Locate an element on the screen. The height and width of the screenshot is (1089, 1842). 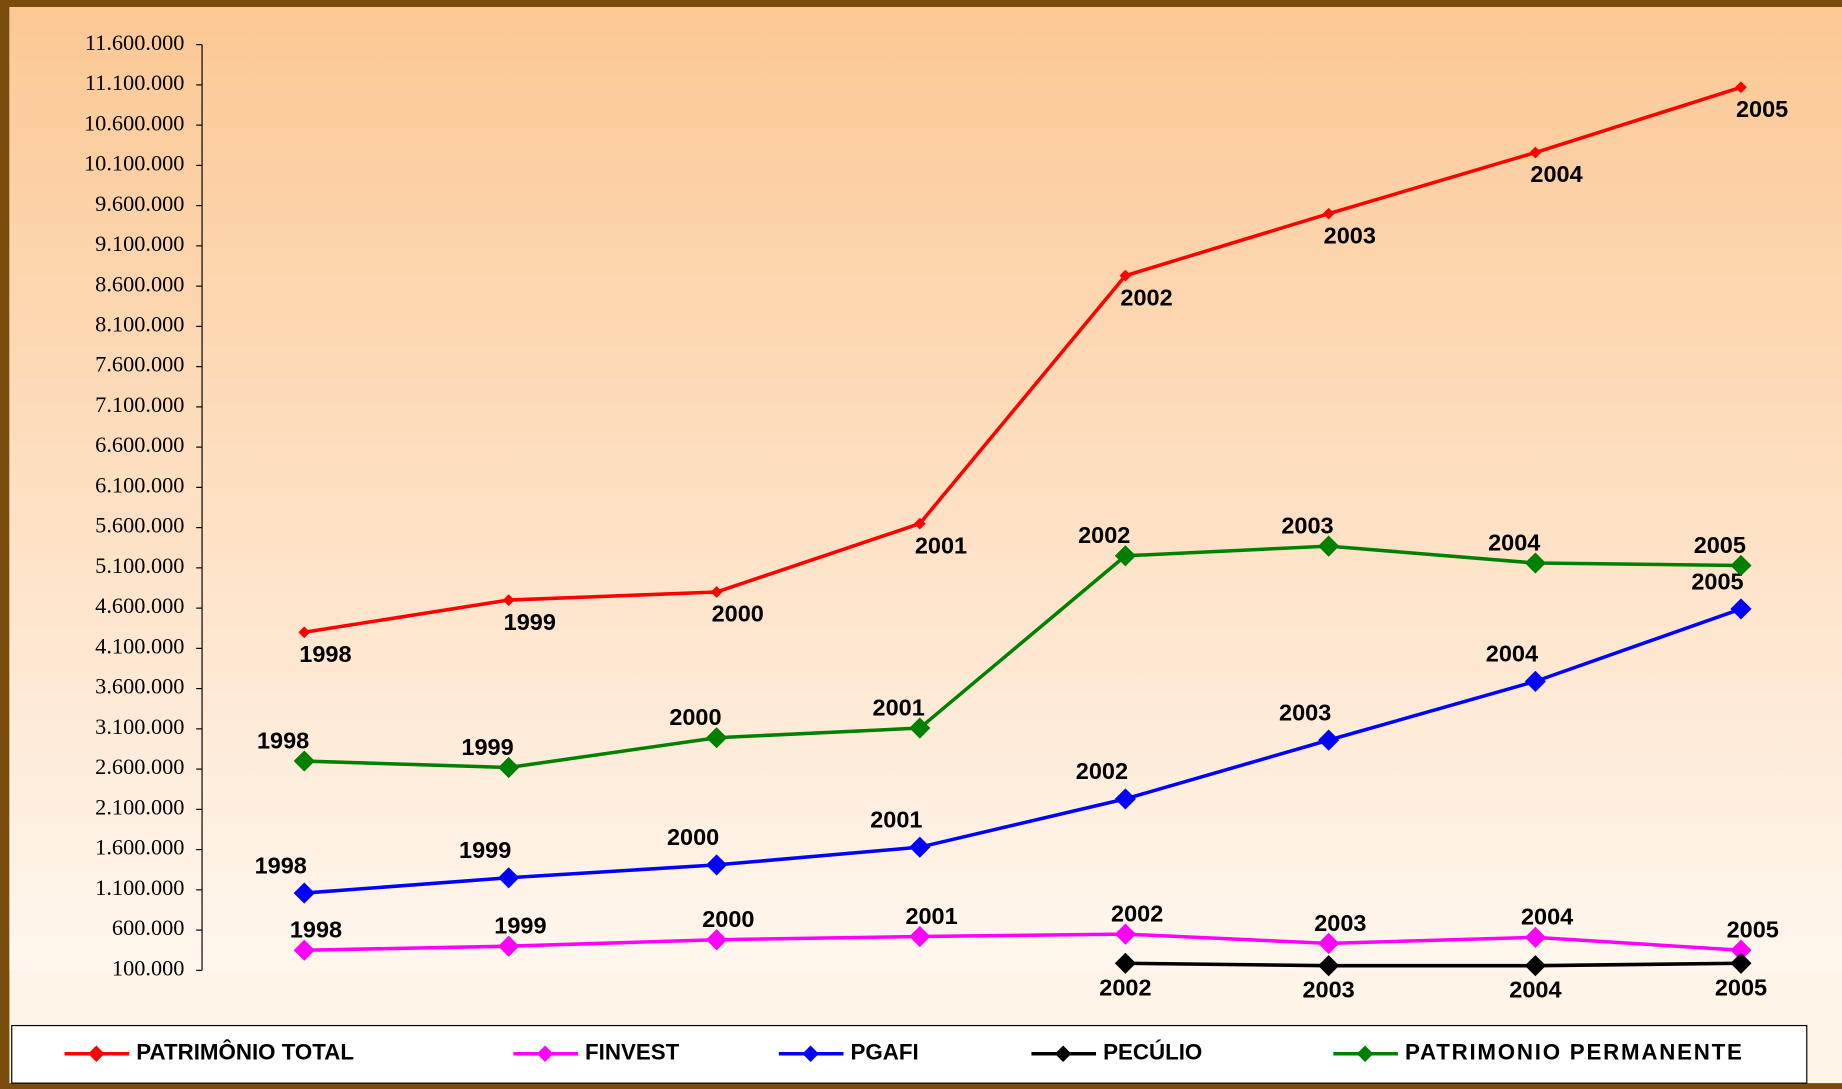
y-tick-label: 5.600.000 is located at coordinates (139, 525).